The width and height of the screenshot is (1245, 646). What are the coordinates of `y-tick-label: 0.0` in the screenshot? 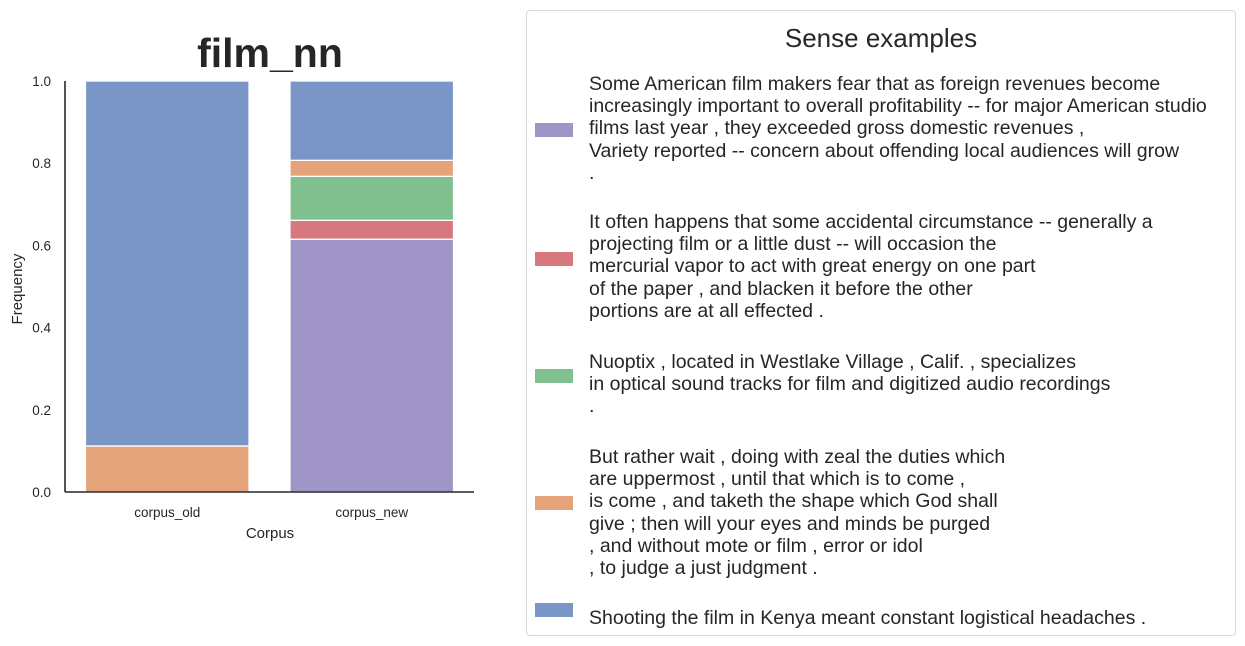 It's located at (41, 492).